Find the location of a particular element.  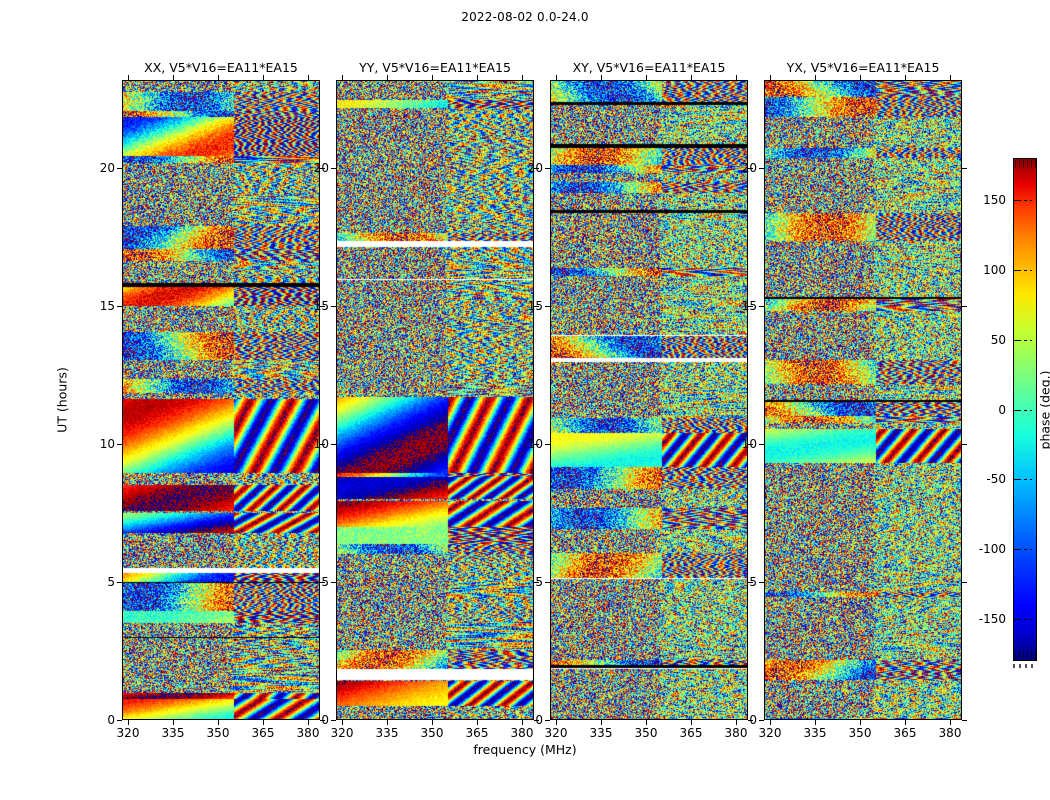

dynamic-spectrum-image-yx is located at coordinates (863, 400).